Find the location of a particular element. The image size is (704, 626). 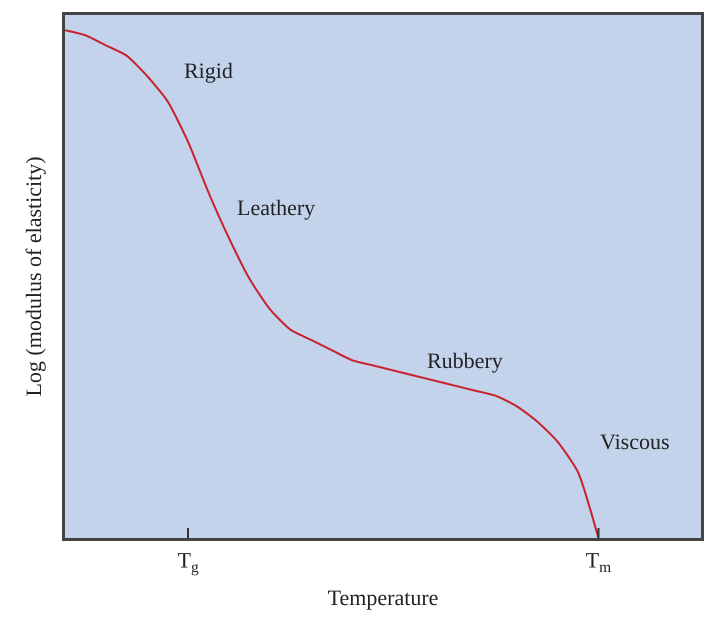

x-tick-label: T$_{m}$ is located at coordinates (599, 561).